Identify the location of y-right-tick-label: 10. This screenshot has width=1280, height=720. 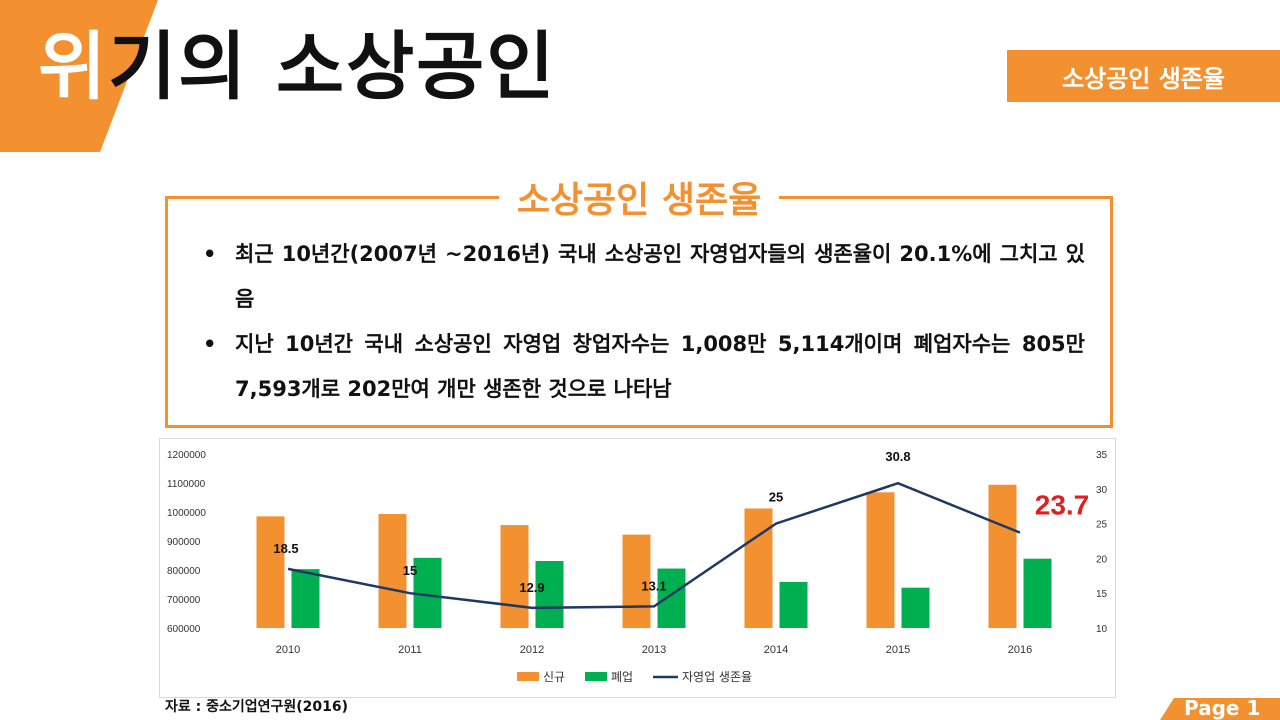
(1102, 629).